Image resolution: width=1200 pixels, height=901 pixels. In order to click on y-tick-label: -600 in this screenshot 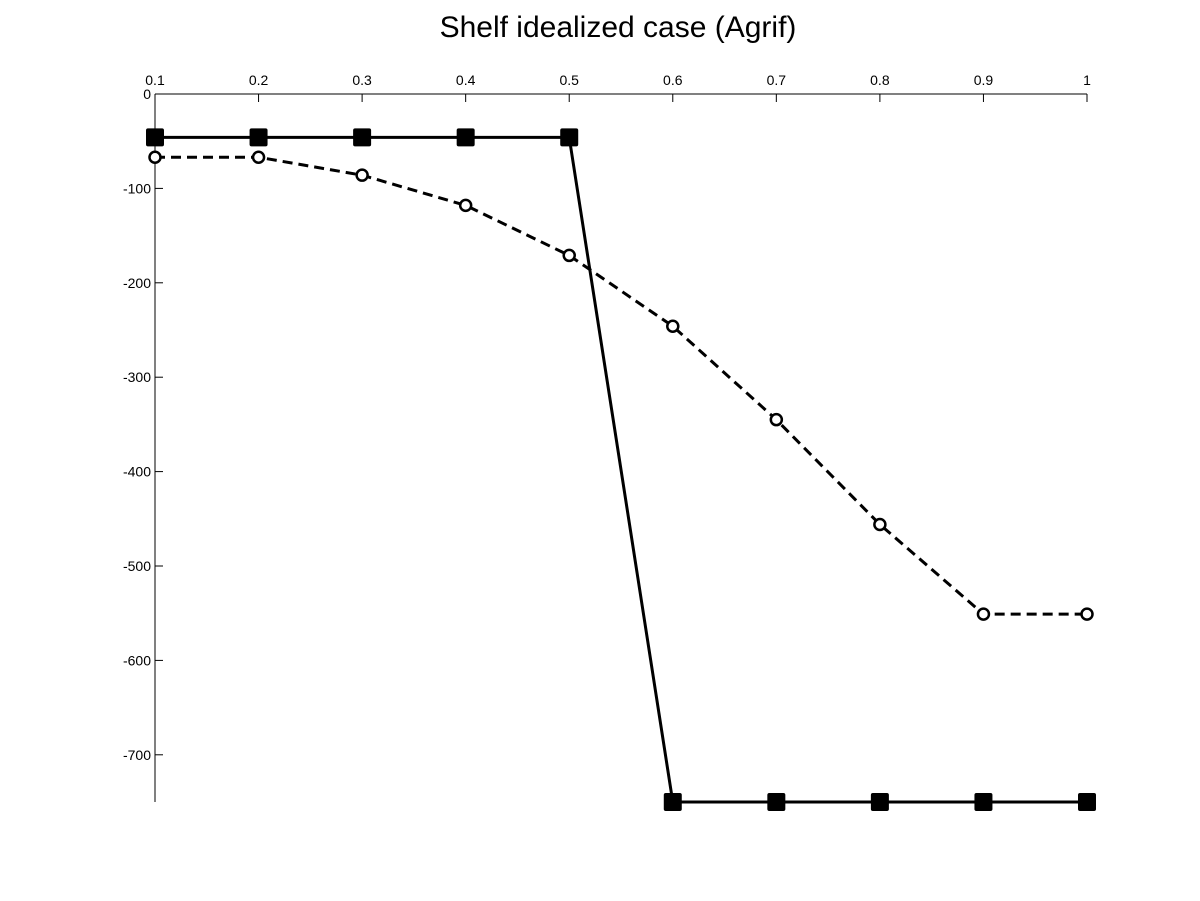, I will do `click(137, 660)`.